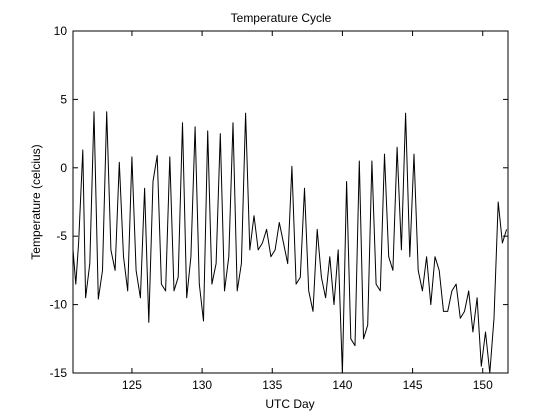  Describe the element at coordinates (202, 385) in the screenshot. I see `x-tick-label: 130` at that location.